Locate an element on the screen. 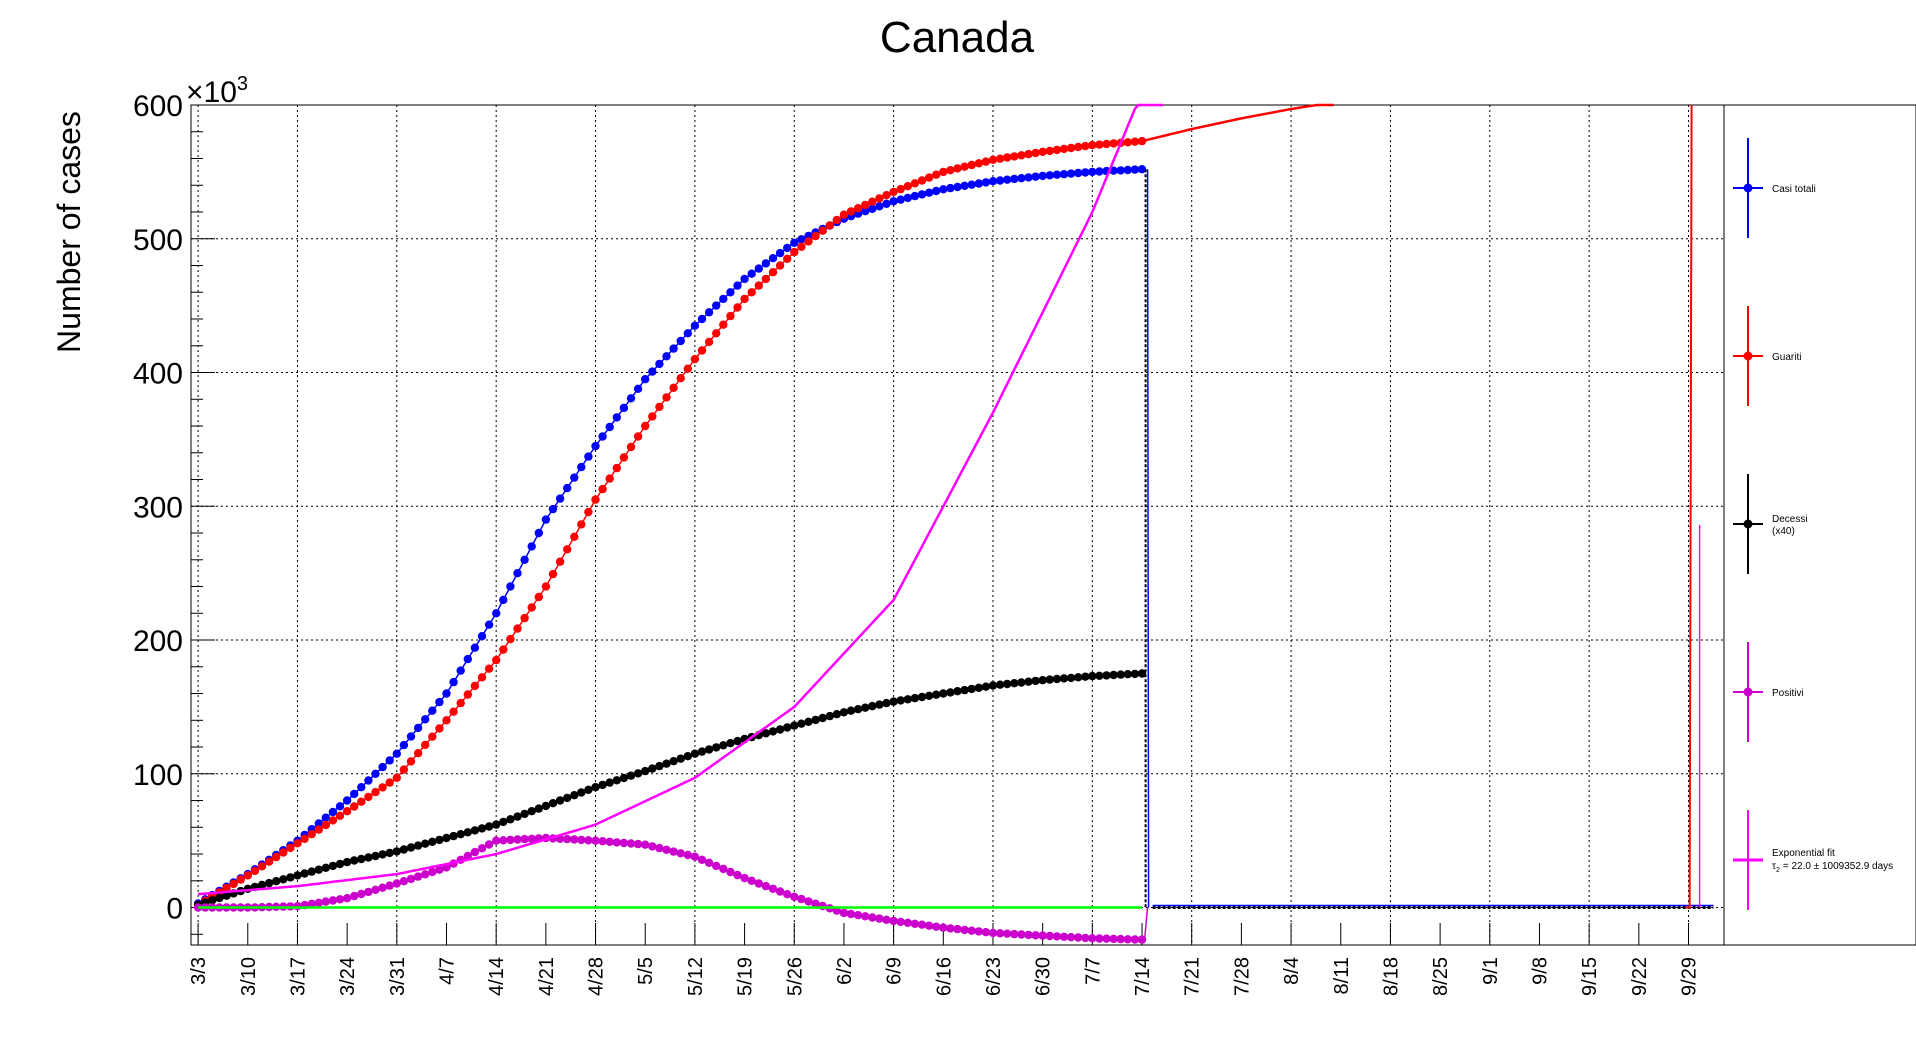 This screenshot has width=1916, height=1052. y-tick-label: 200 is located at coordinates (158, 641).